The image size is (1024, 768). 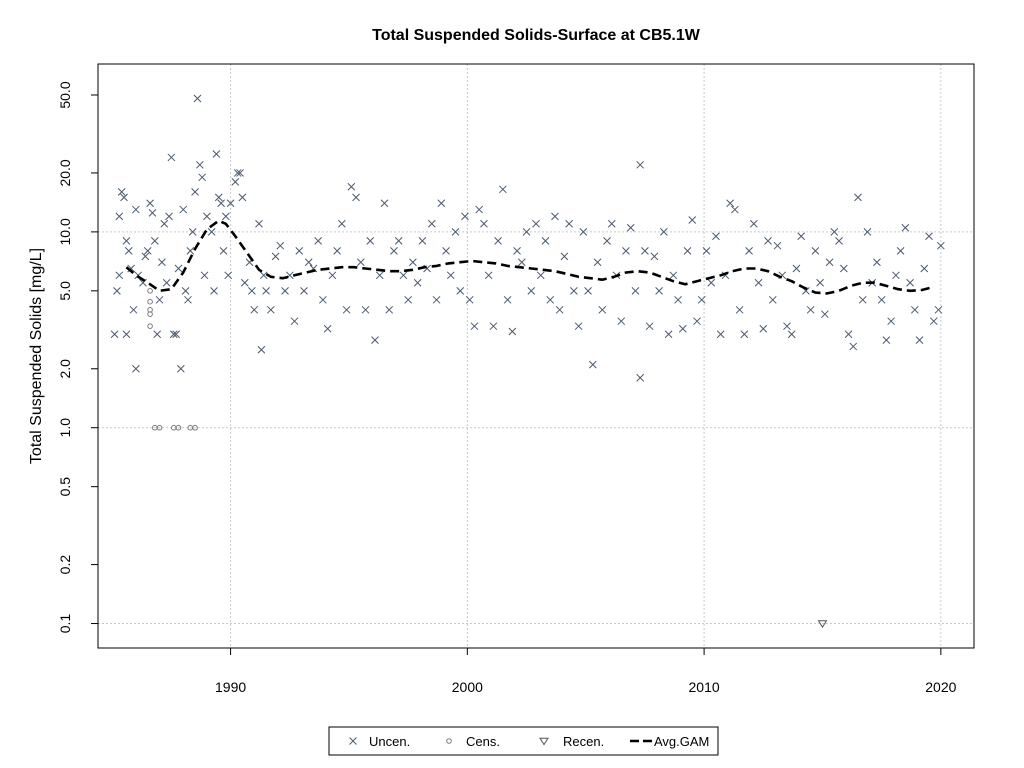 What do you see at coordinates (65, 624) in the screenshot?
I see `y-tick-label-0: 0.1` at bounding box center [65, 624].